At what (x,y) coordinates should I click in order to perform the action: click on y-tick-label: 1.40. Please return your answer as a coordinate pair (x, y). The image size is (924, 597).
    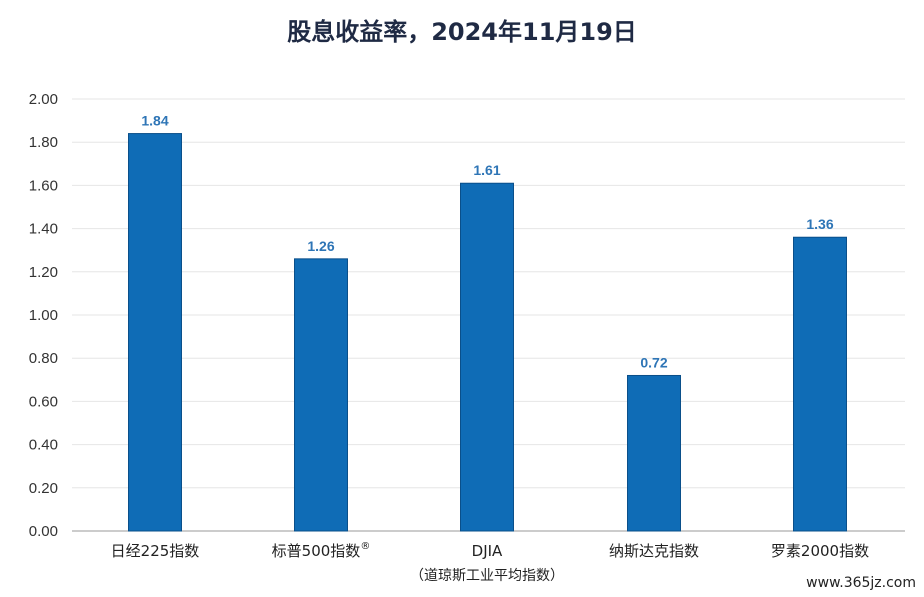
    Looking at the image, I should click on (43, 229).